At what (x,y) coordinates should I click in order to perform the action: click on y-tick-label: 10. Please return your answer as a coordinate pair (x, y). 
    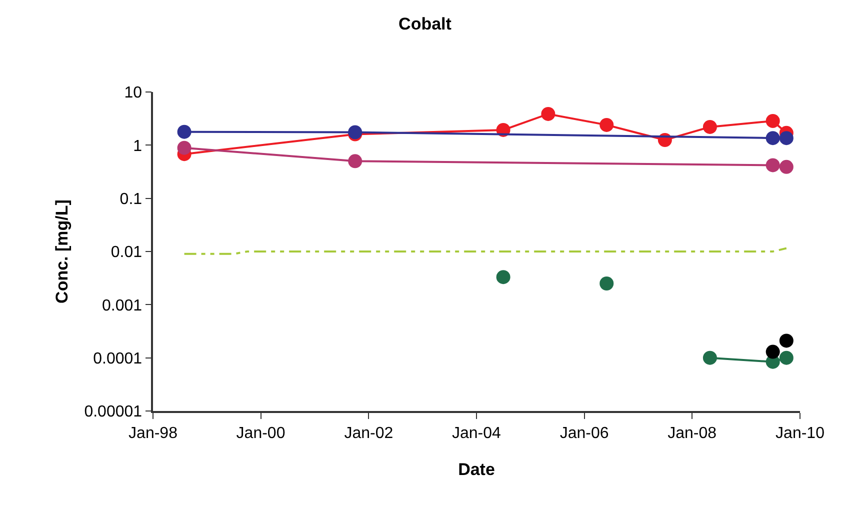
    Looking at the image, I should click on (133, 93).